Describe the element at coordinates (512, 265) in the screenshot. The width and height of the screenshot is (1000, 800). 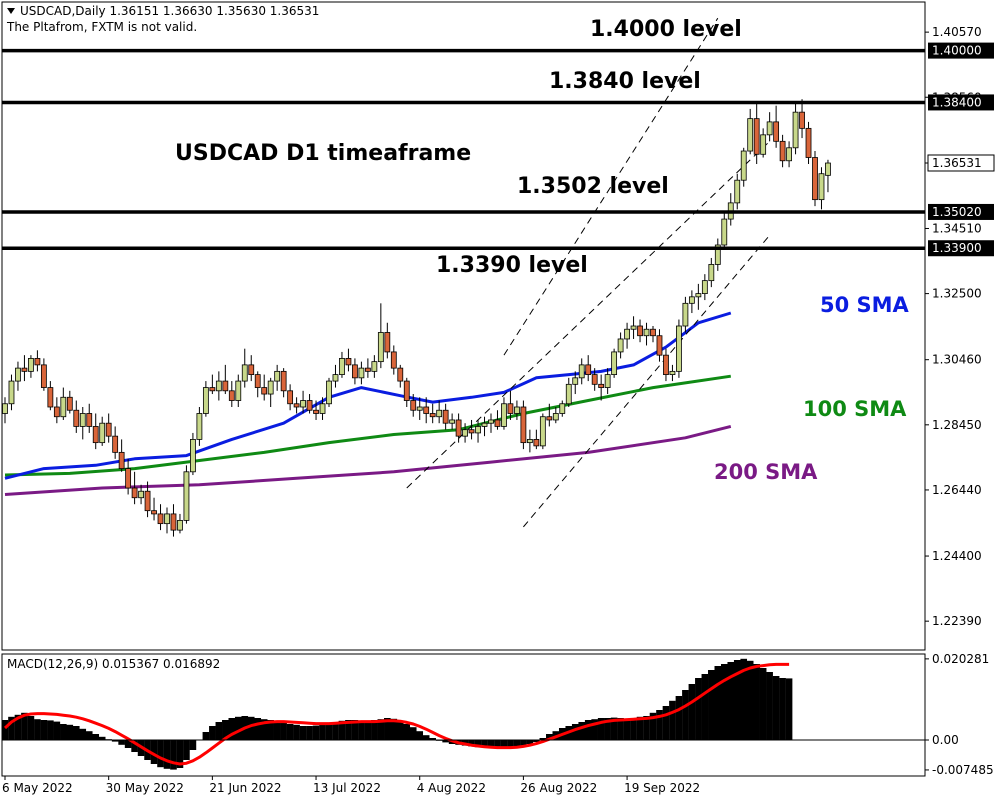
I see `level-label: 1.3390 level` at that location.